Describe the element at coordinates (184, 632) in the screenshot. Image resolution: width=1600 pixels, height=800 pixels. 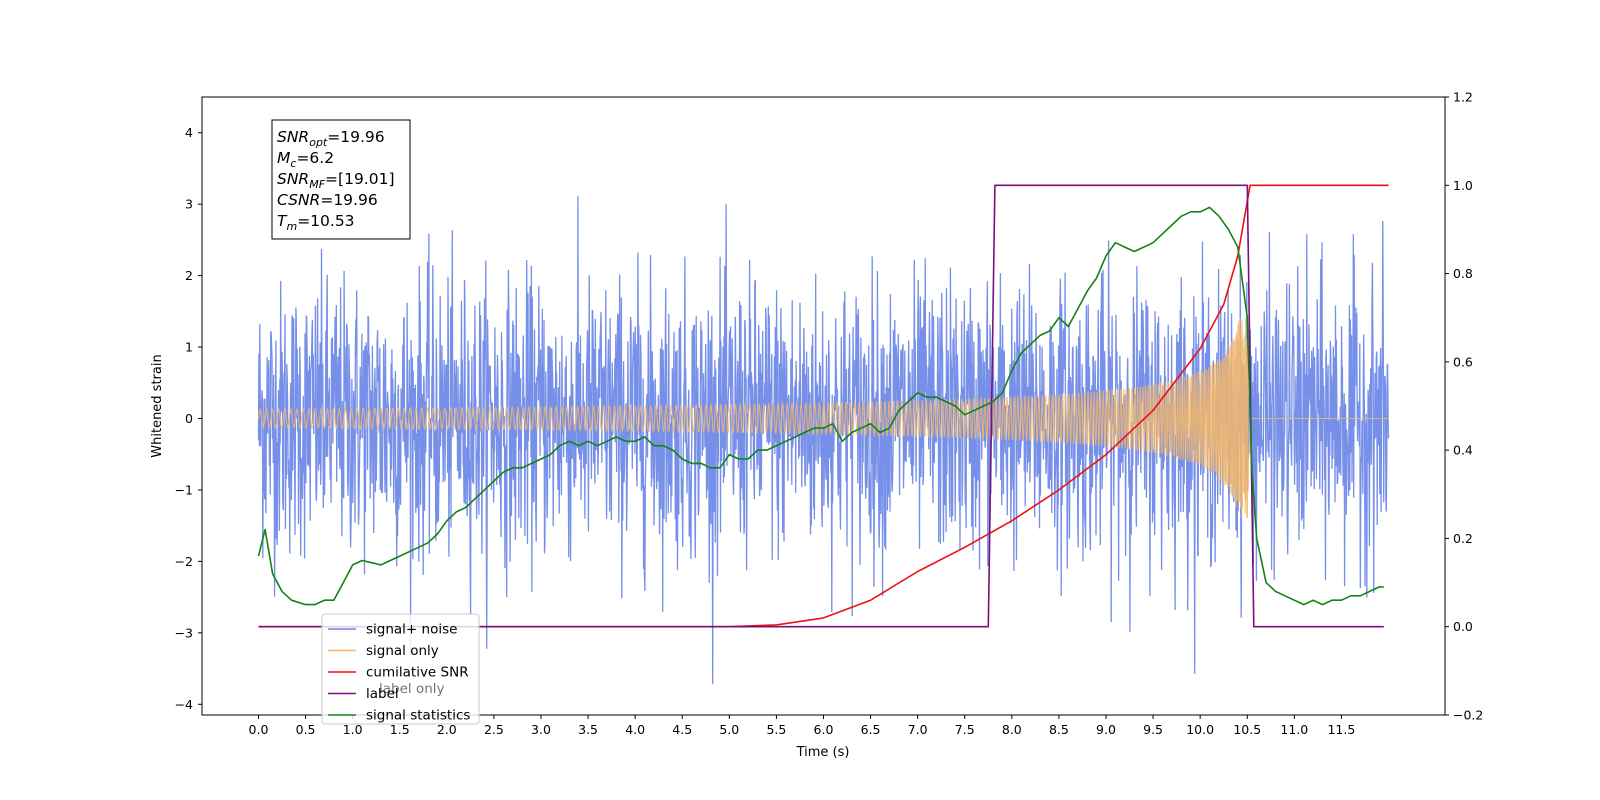
I see `y-tick-label: −3` at that location.